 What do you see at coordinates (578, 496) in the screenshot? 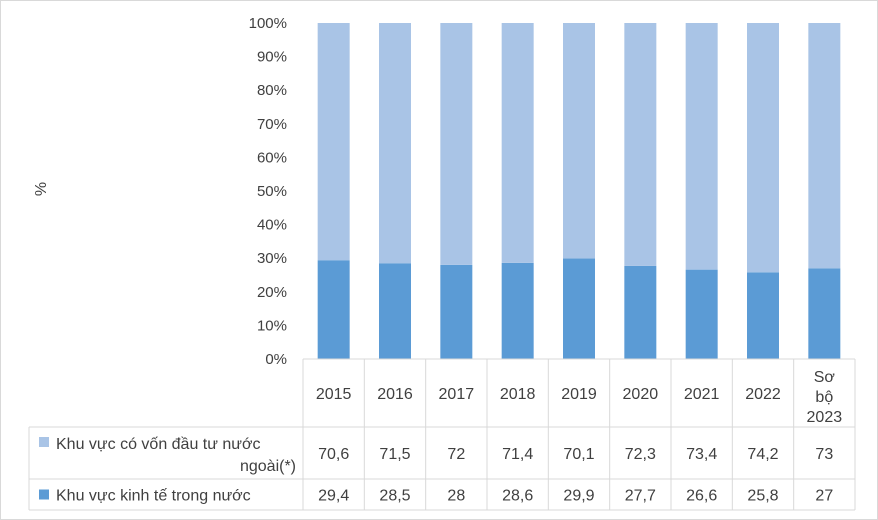
I see `data-label-domestic: 29,9` at bounding box center [578, 496].